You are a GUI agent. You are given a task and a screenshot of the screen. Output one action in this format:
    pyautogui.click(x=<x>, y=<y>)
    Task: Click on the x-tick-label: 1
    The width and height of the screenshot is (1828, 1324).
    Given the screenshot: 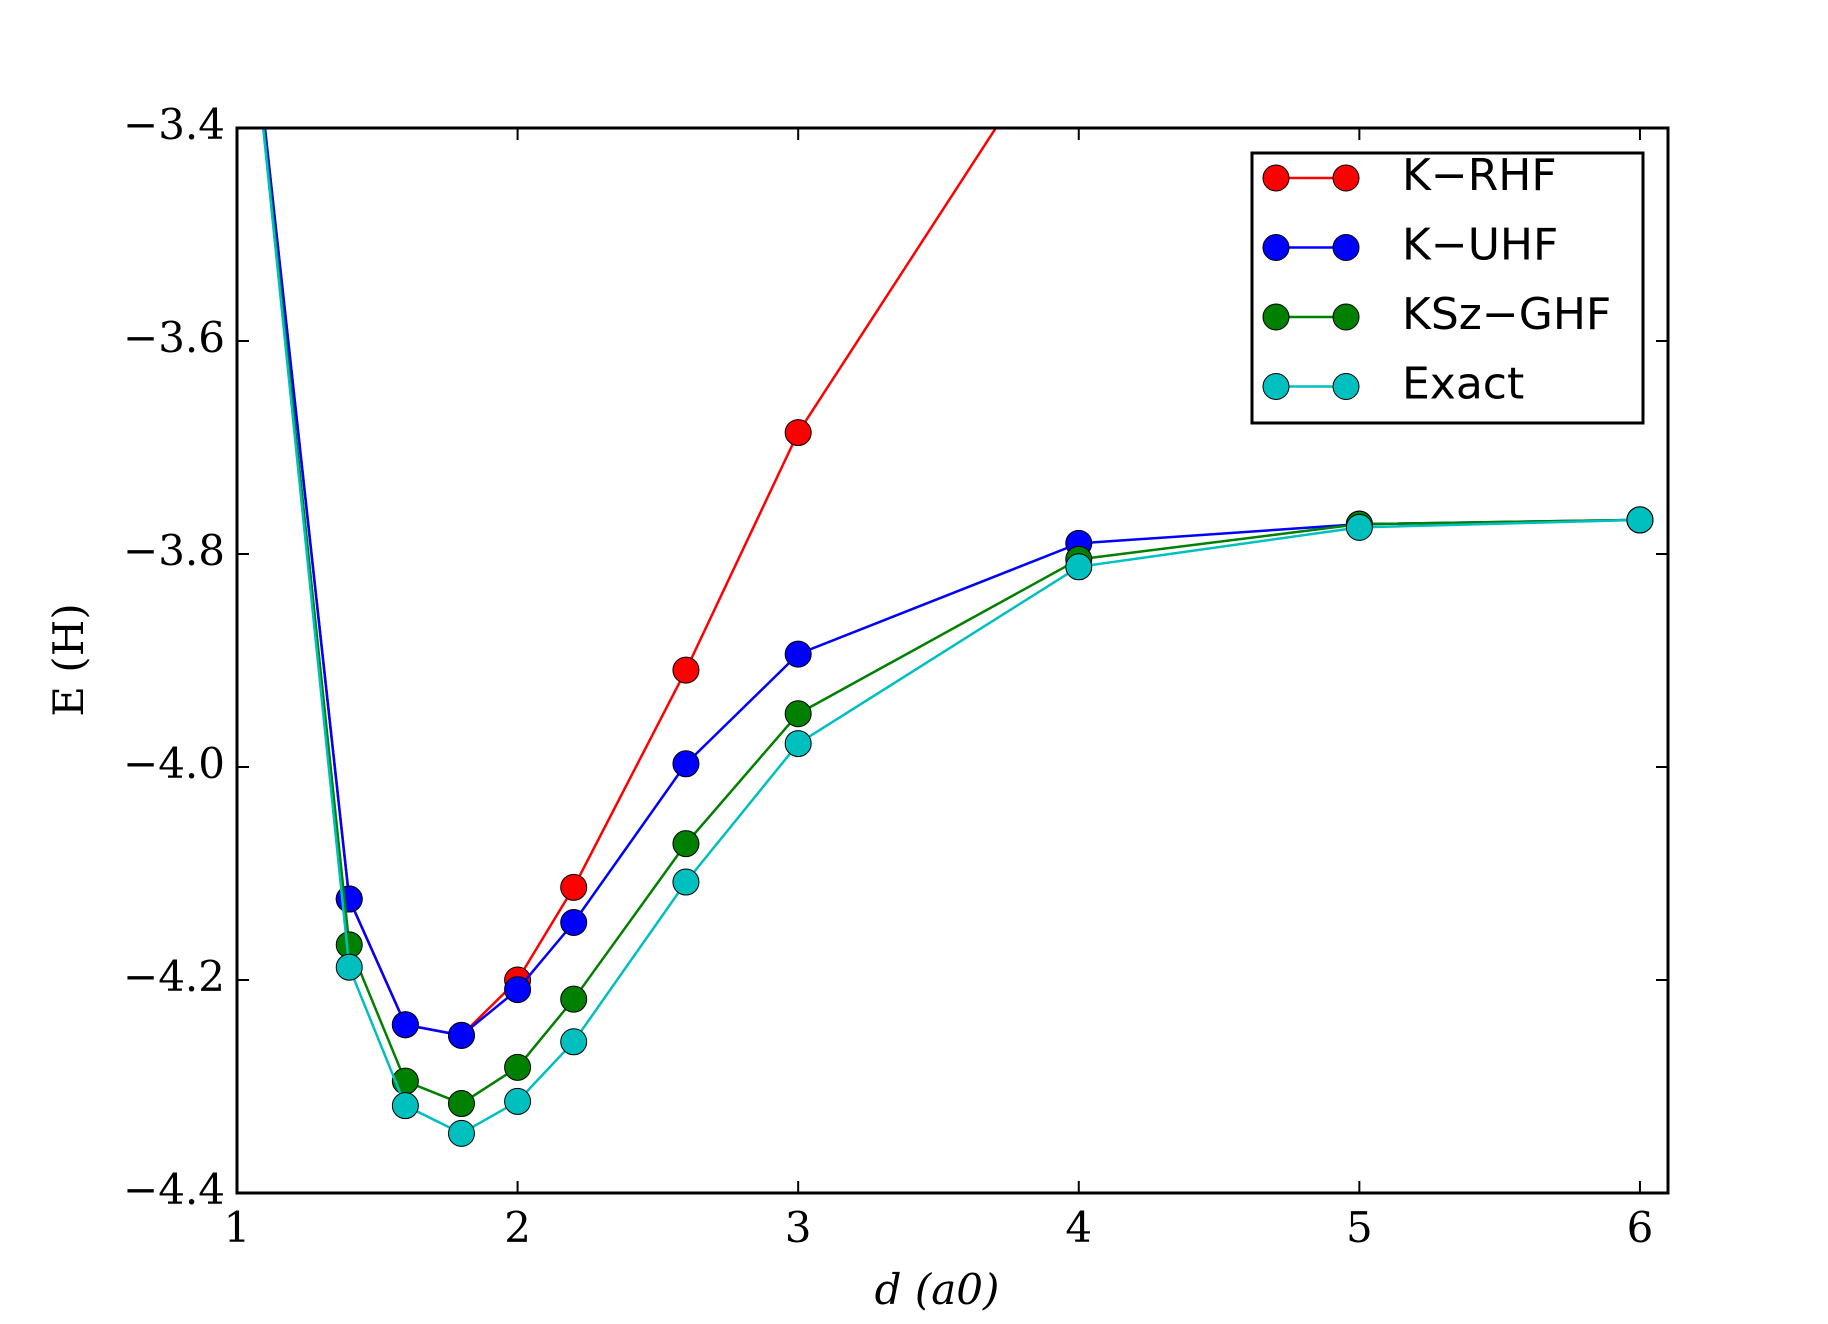 What is the action you would take?
    pyautogui.click(x=237, y=1227)
    